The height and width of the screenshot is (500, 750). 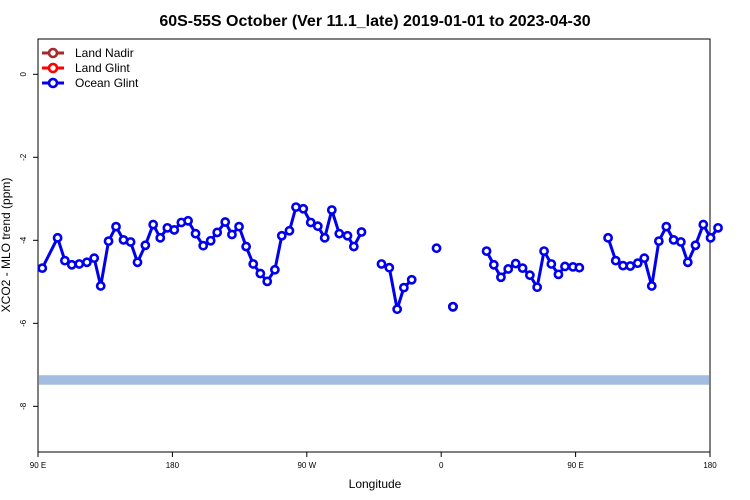 I want to click on x-axis-label: Longitude, so click(x=375, y=484).